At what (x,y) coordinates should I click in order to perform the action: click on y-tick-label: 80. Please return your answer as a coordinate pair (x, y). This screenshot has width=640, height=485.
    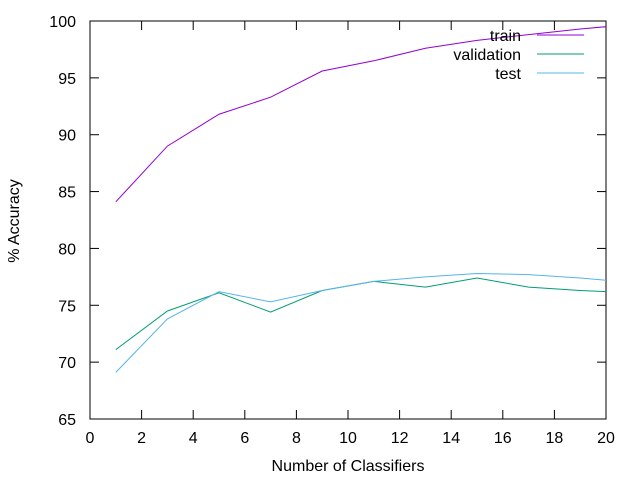
    Looking at the image, I should click on (67, 249).